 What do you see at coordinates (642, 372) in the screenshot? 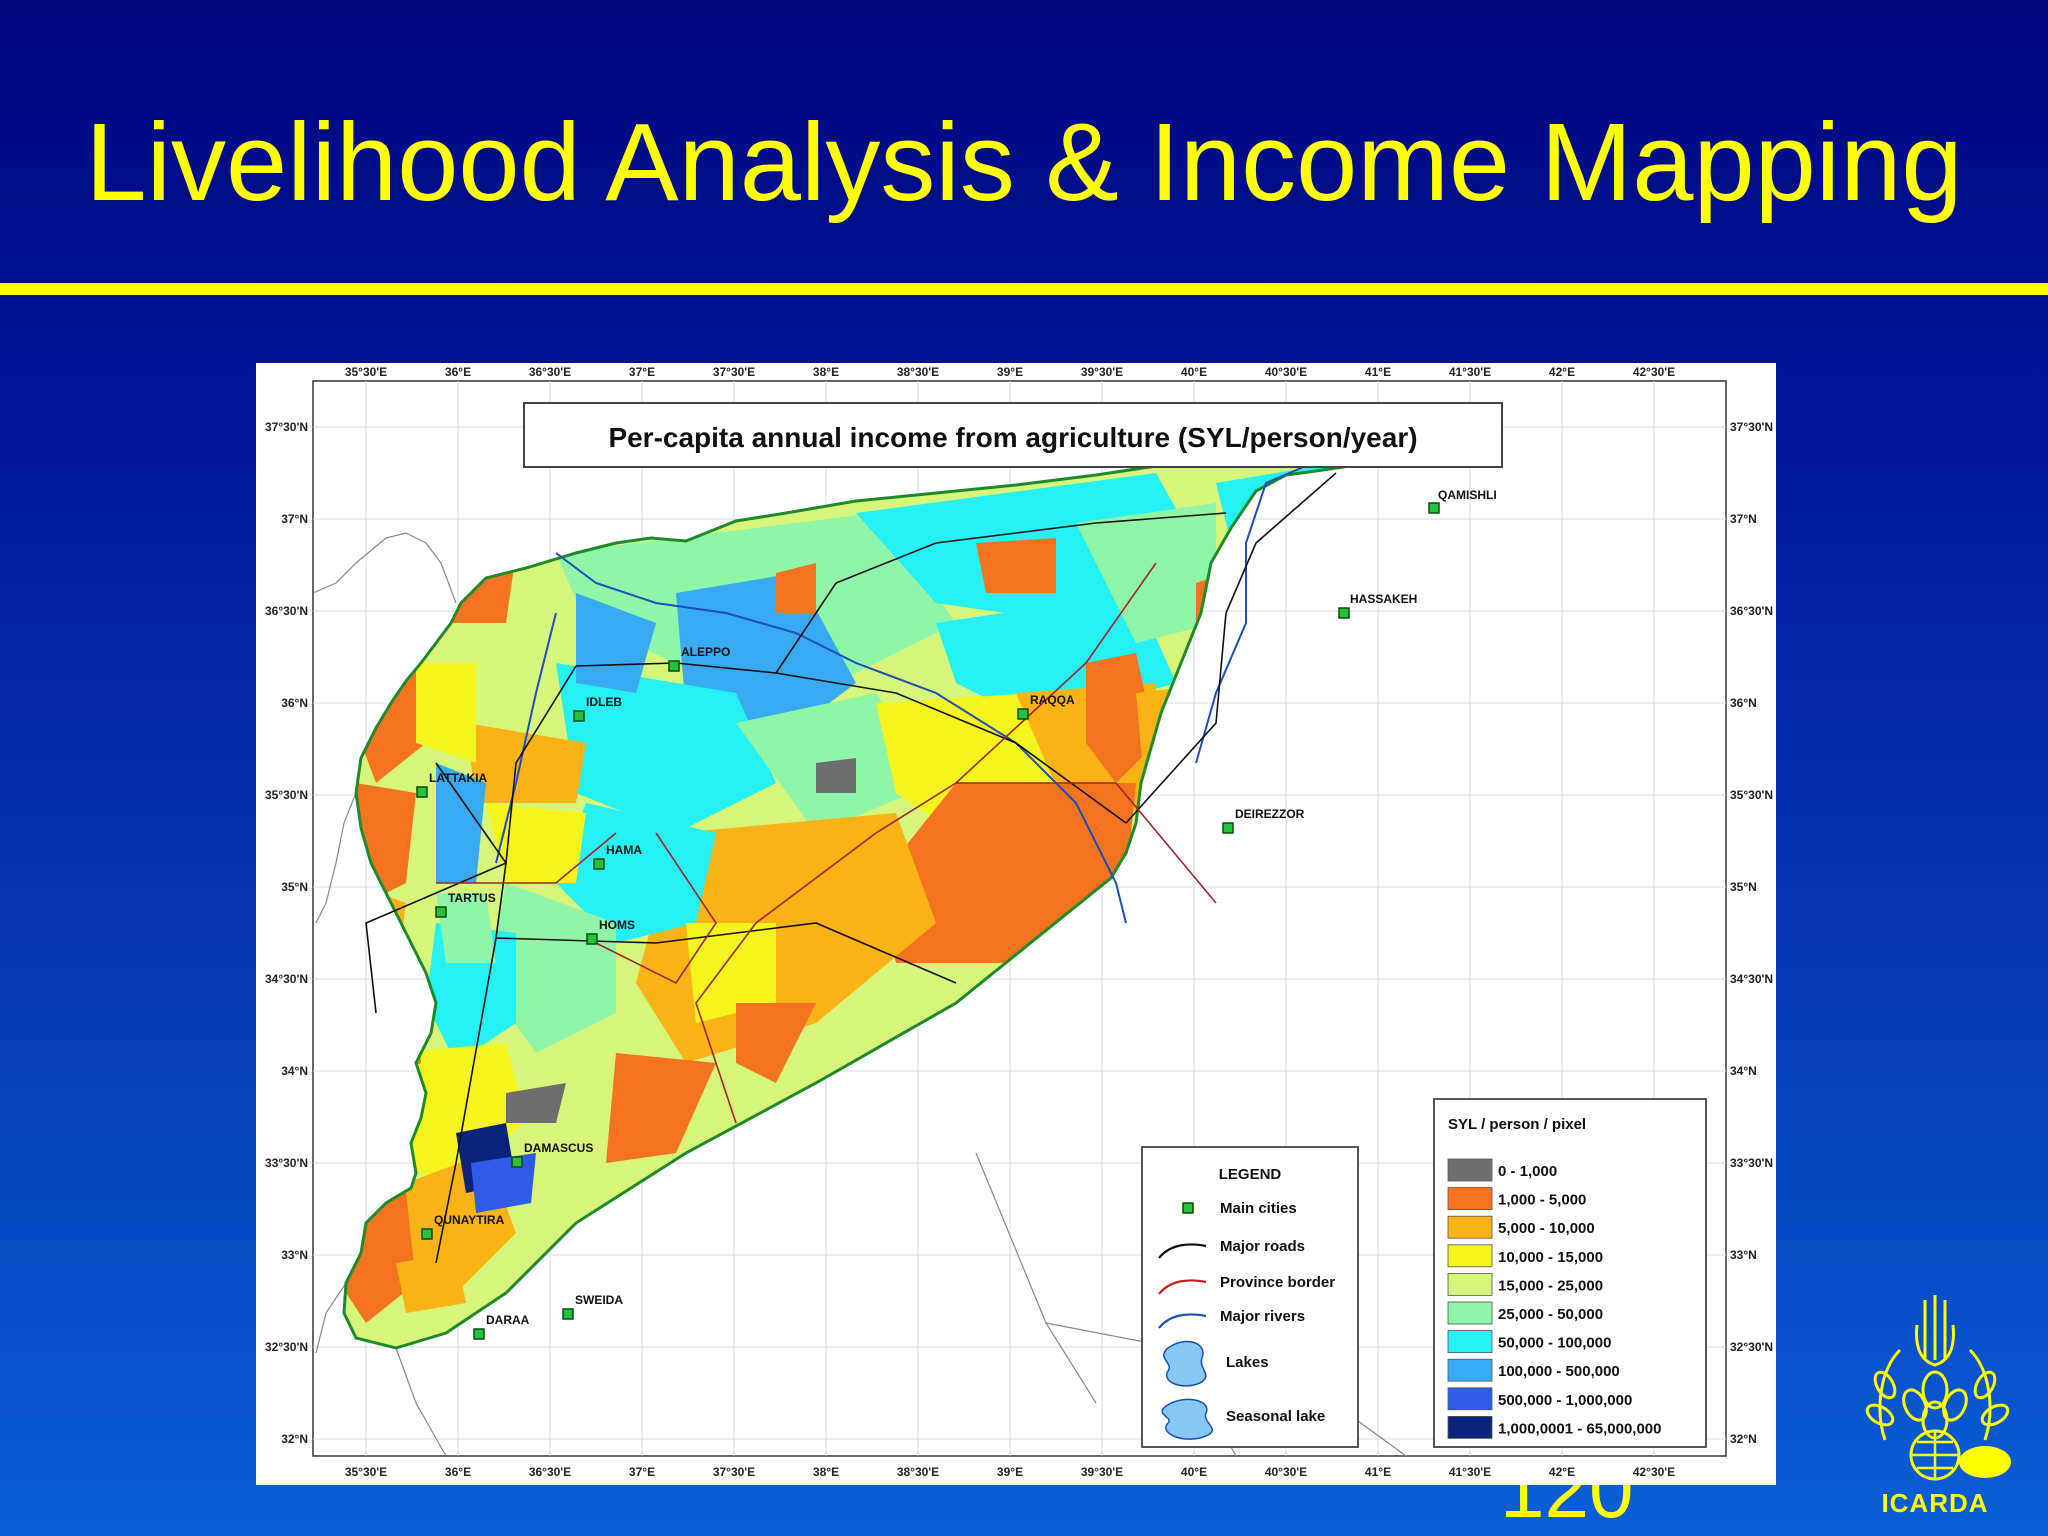
I see `top-tick-label: 37°E` at bounding box center [642, 372].